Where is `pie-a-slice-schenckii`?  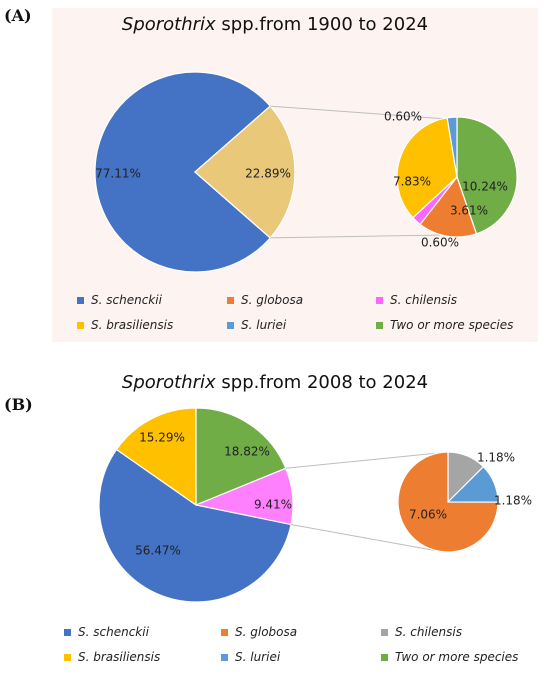 pie-a-slice-schenckii is located at coordinates (183, 172).